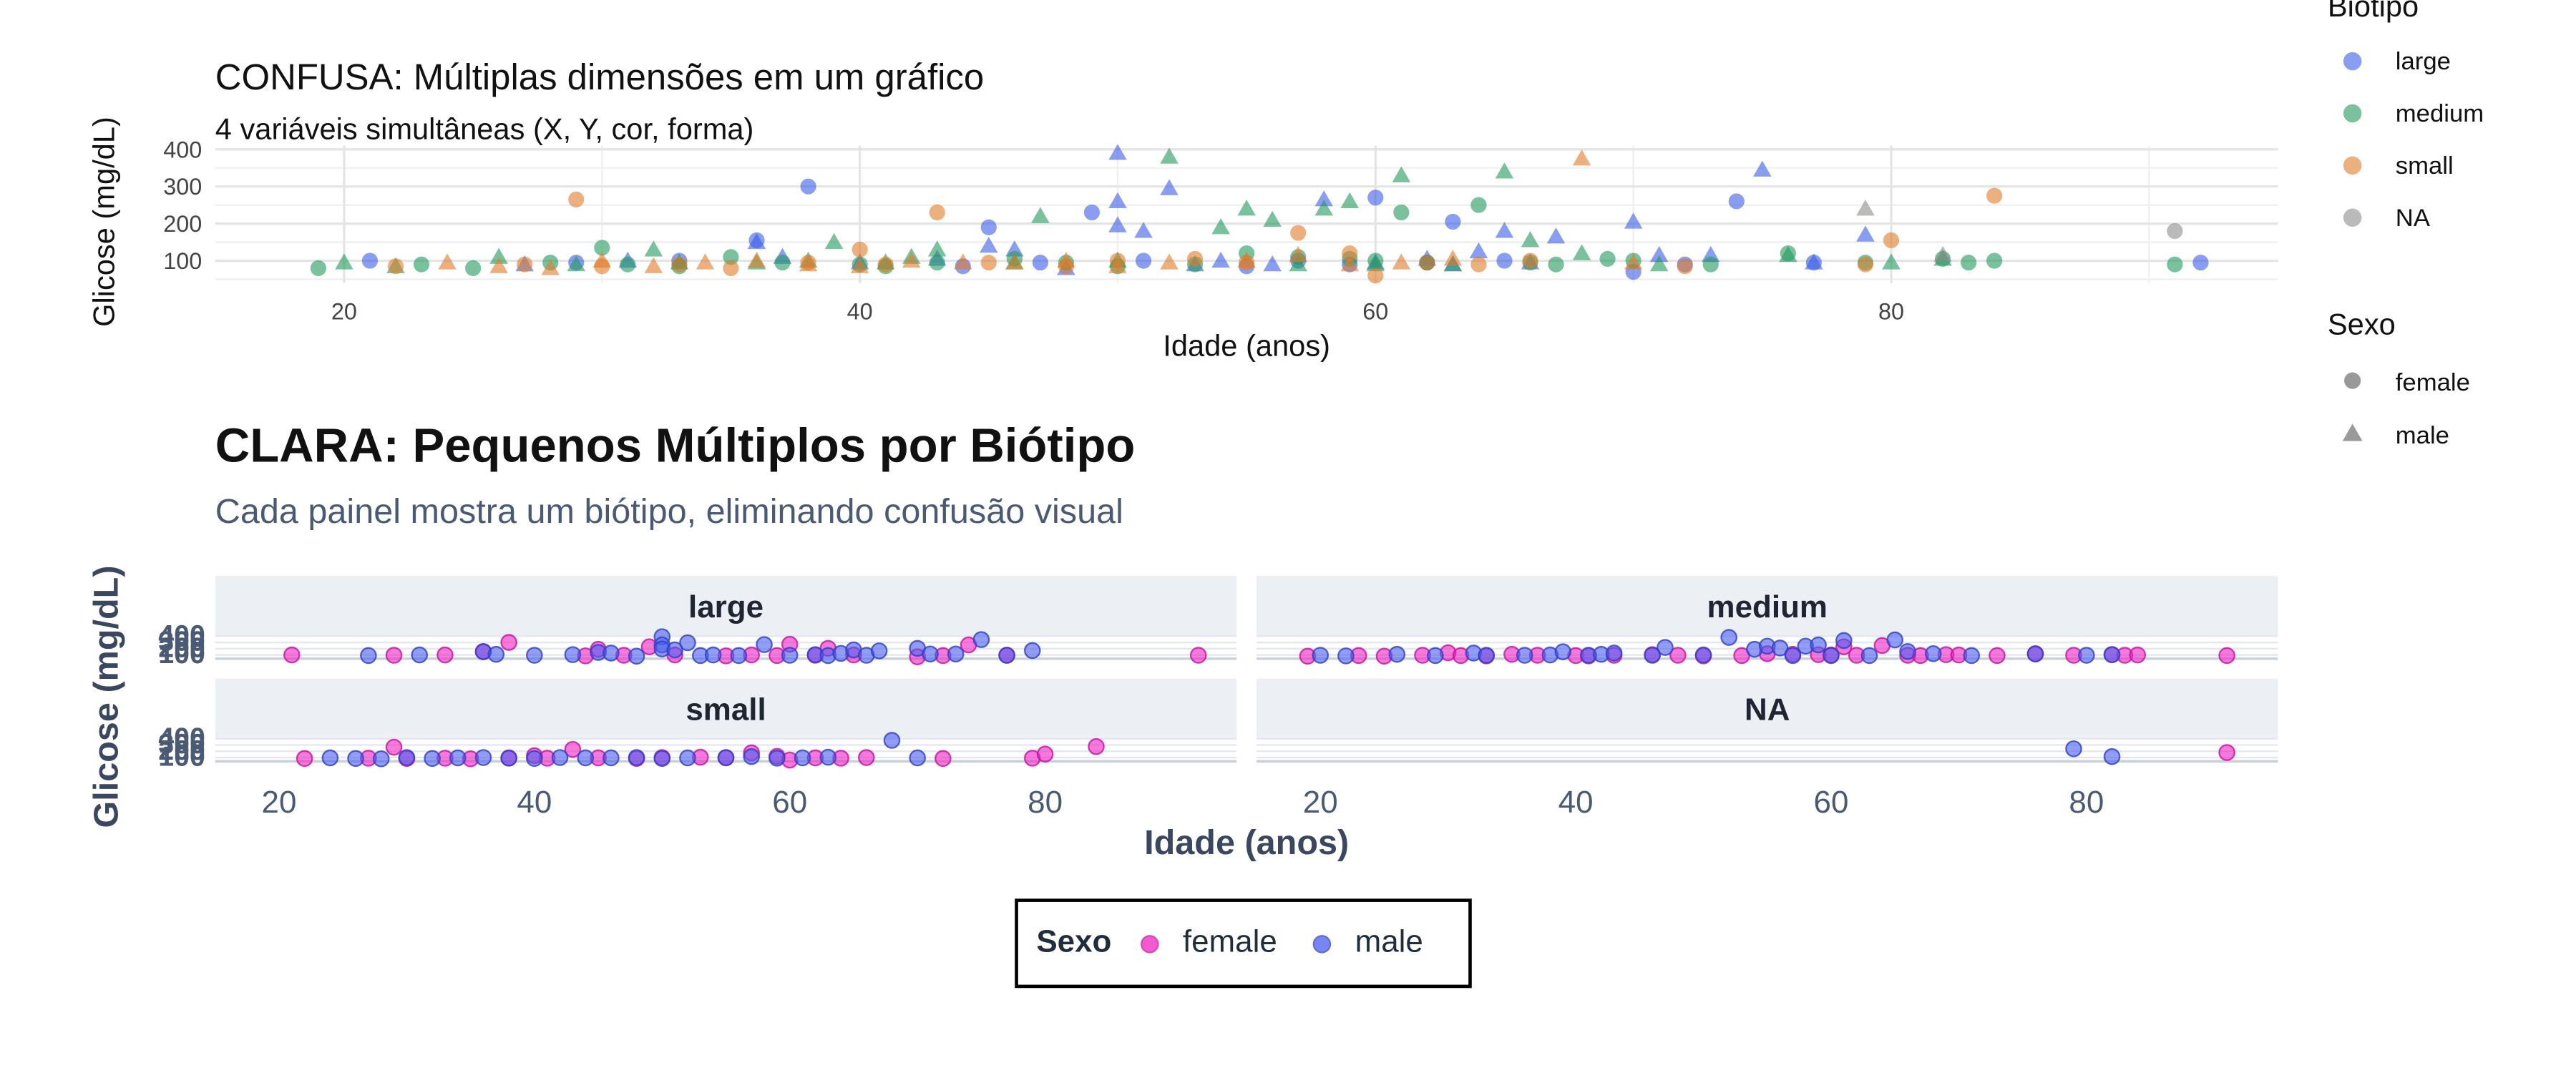  Describe the element at coordinates (2433, 382) in the screenshot. I see `sexo-legend-label-top: female` at that location.